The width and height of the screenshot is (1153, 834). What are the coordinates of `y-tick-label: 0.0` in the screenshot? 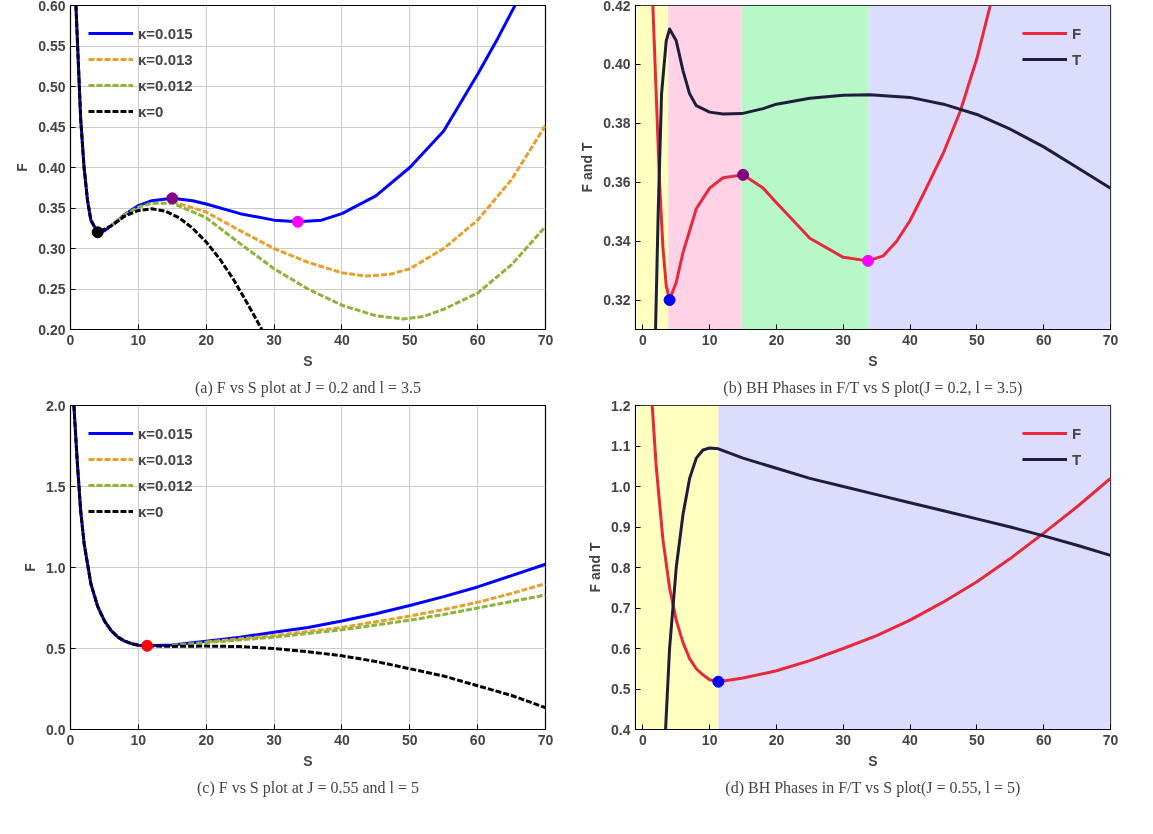 It's located at (56, 729).